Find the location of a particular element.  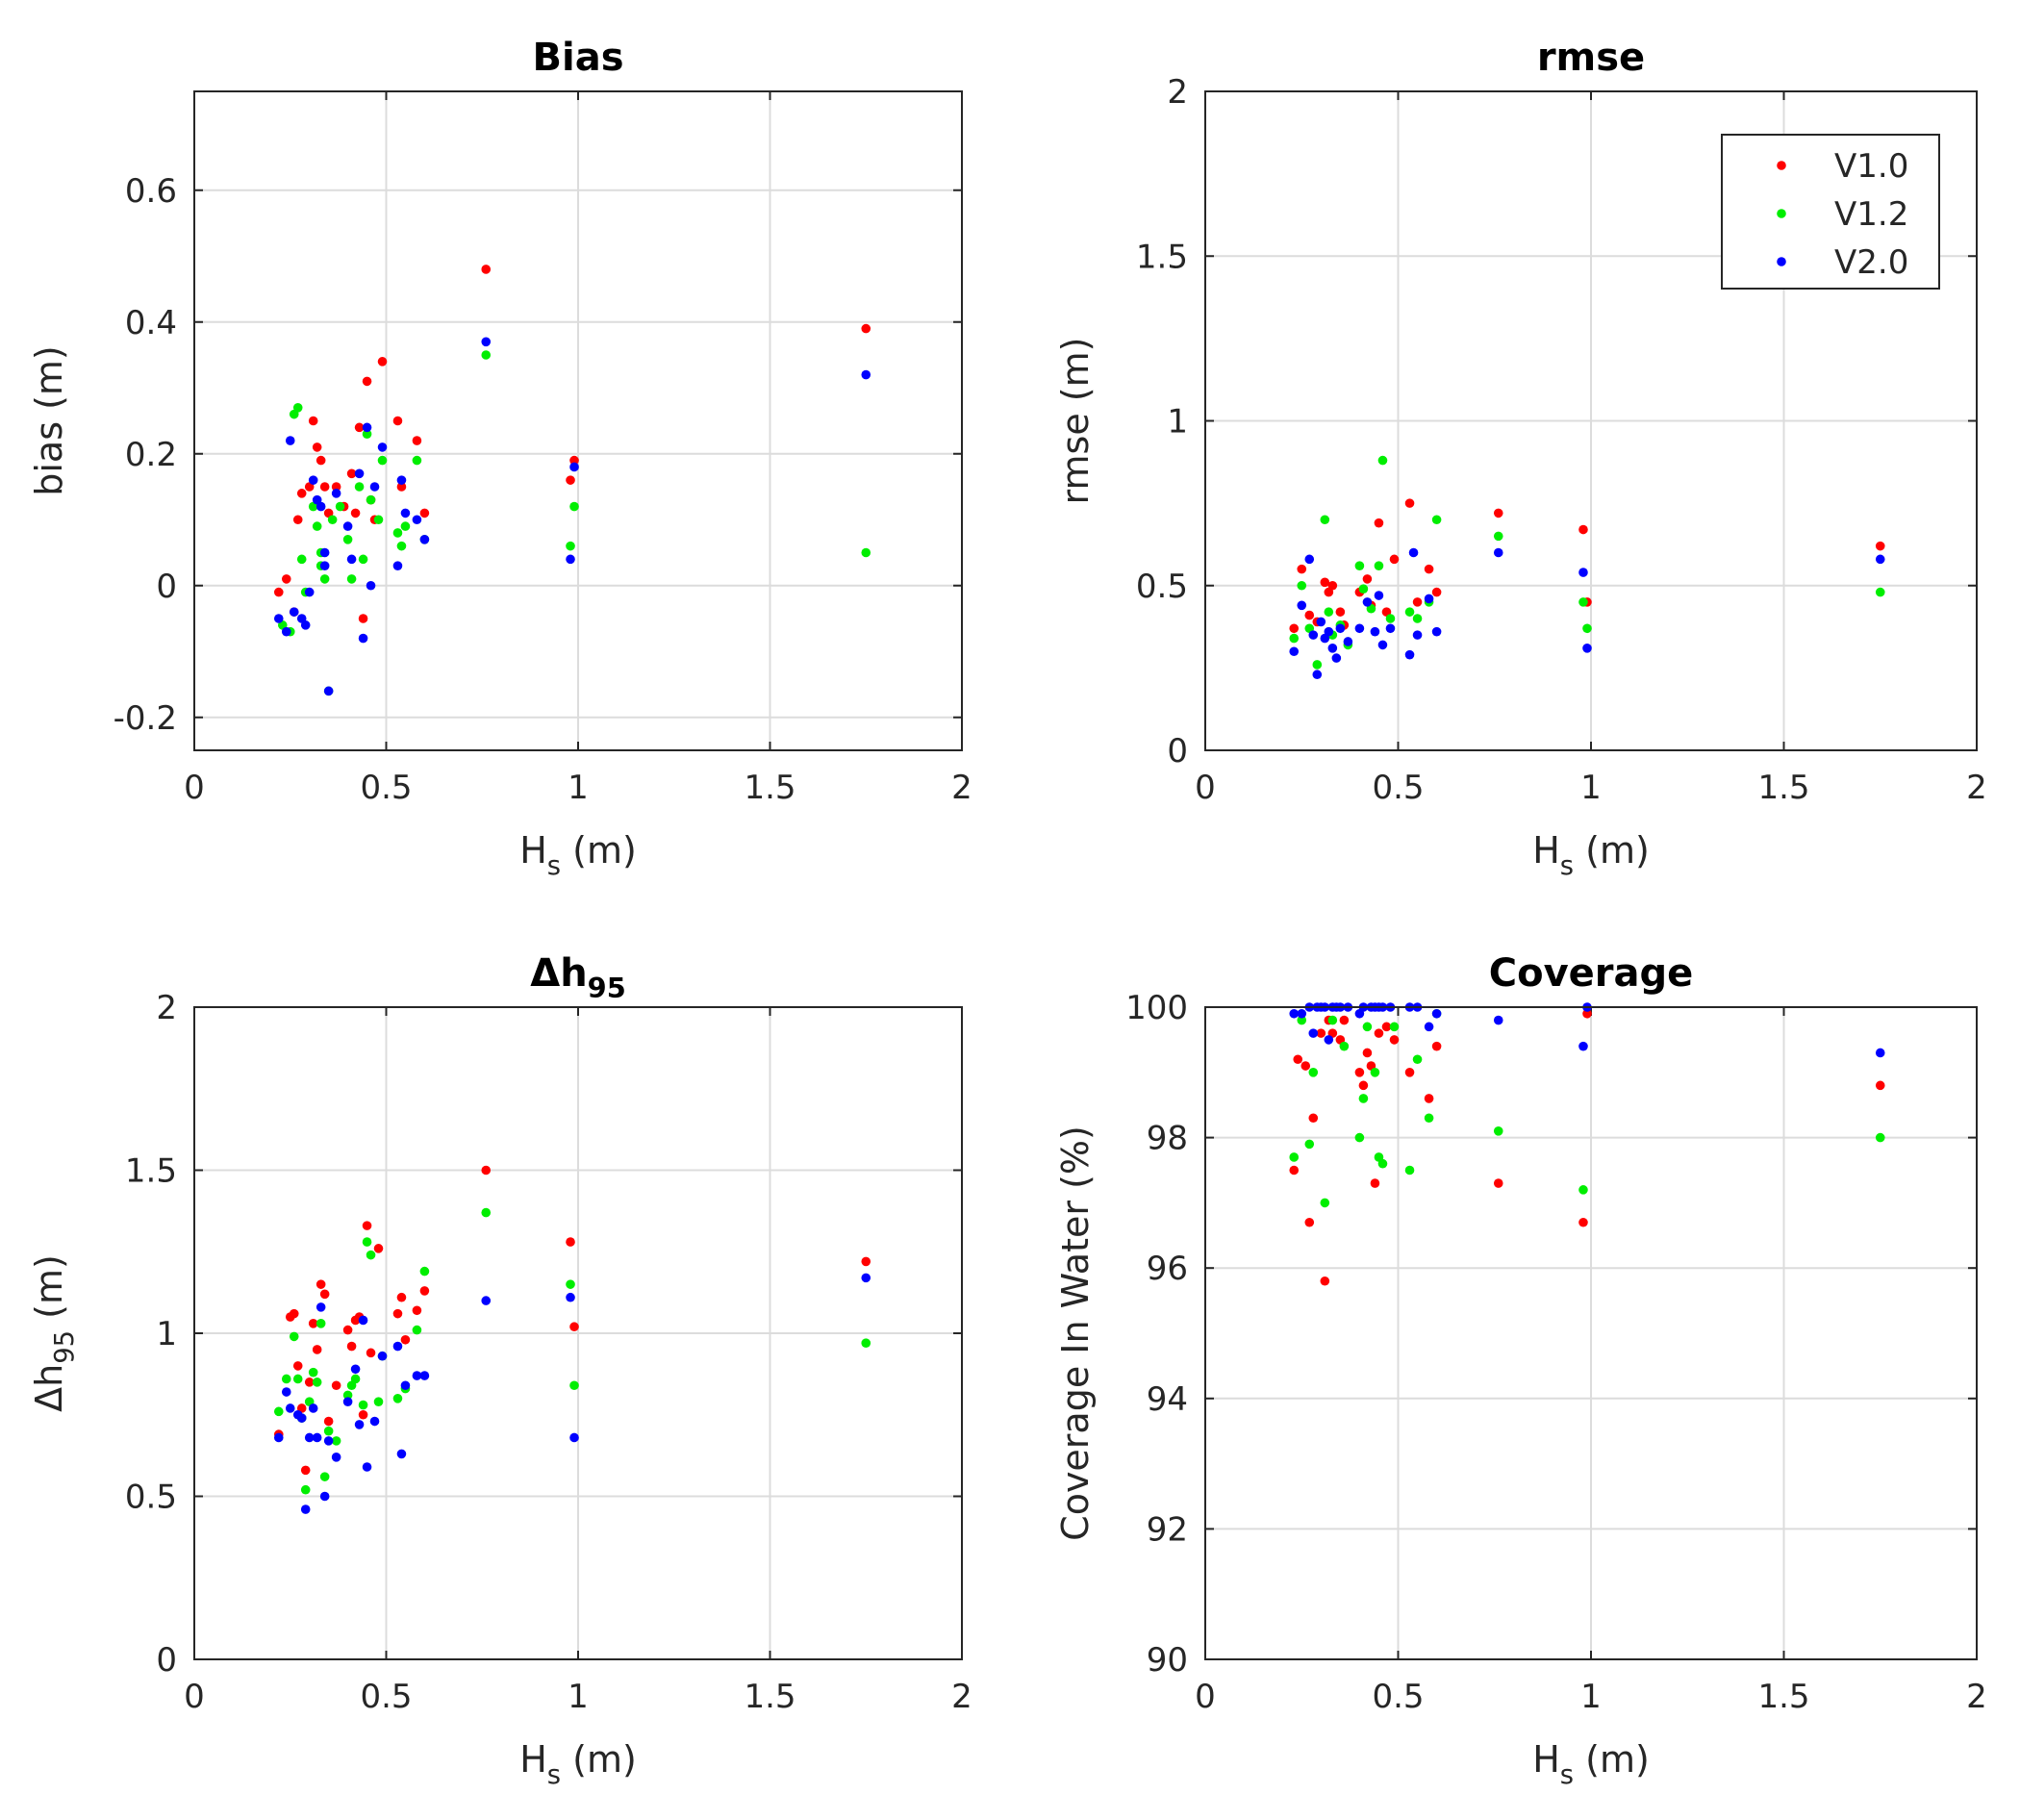

y-axis-label-main: Δh is located at coordinates (49, 1388).